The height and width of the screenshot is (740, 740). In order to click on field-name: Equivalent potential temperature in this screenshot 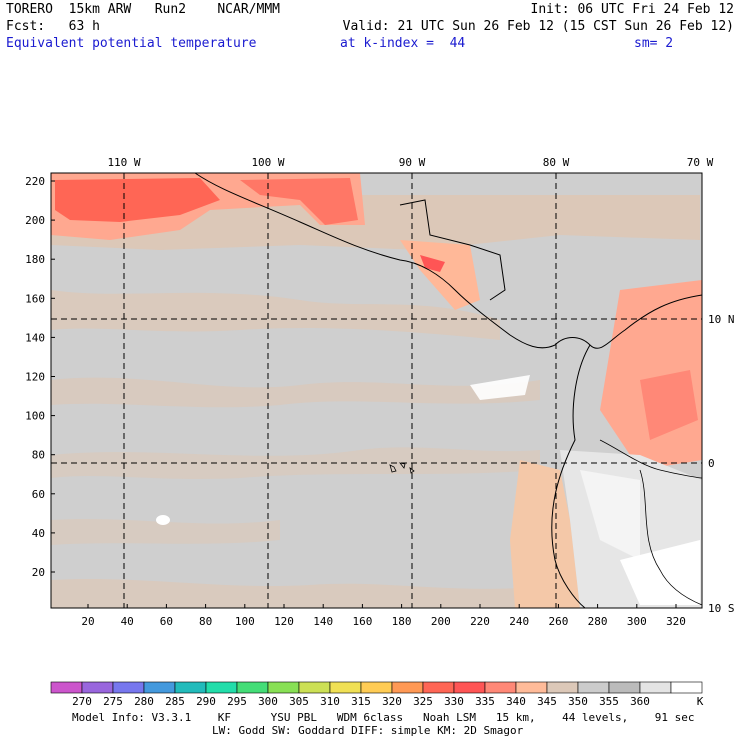, I will do `click(131, 43)`.